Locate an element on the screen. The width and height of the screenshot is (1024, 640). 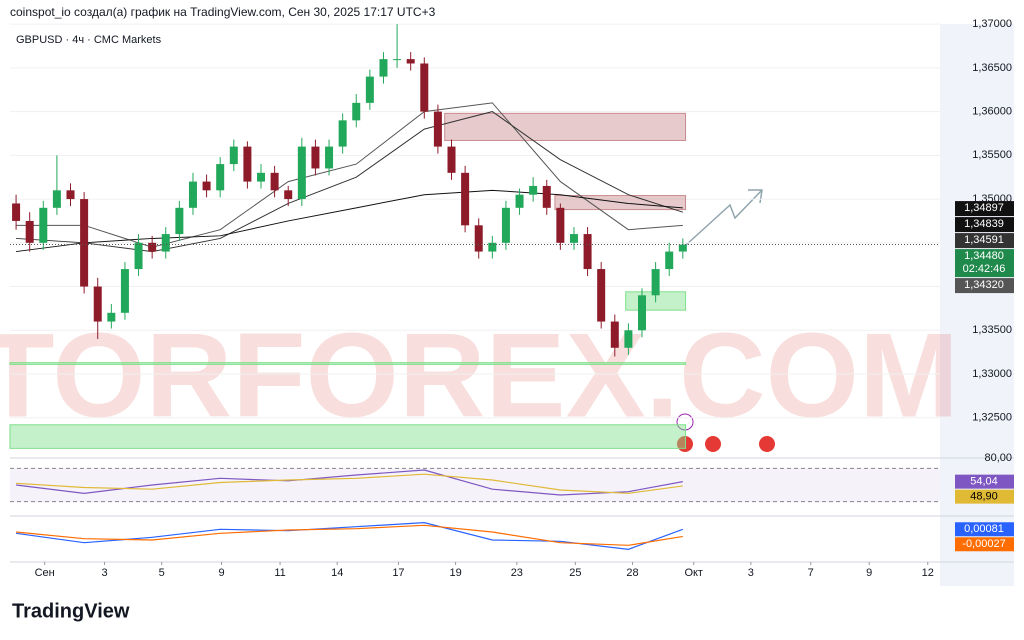
y-tick-label: 80,00 is located at coordinates (998, 458).